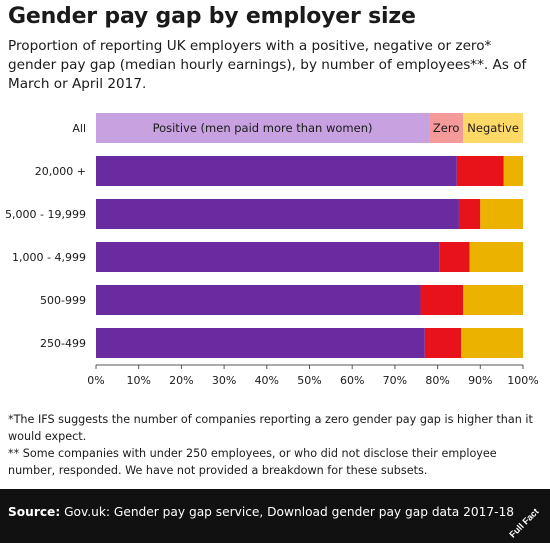  I want to click on page-title: Gender pay gap by employer size, so click(212, 16).